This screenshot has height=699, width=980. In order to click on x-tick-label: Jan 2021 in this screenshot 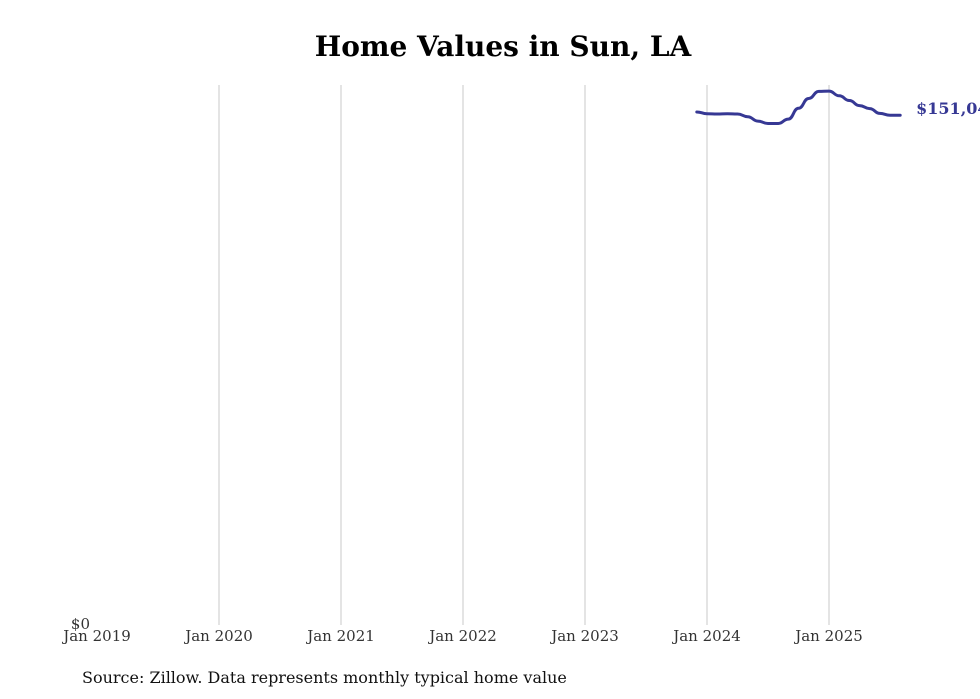, I will do `click(340, 636)`.